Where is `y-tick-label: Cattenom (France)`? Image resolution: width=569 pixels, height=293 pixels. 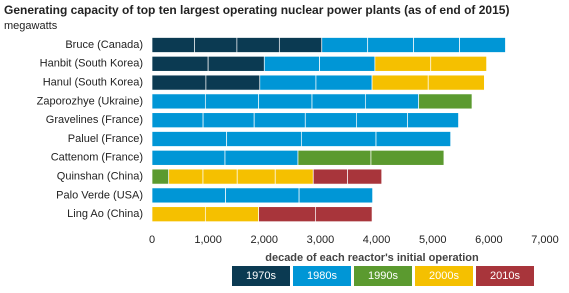
y-tick-label: Cattenom (France) is located at coordinates (97, 158).